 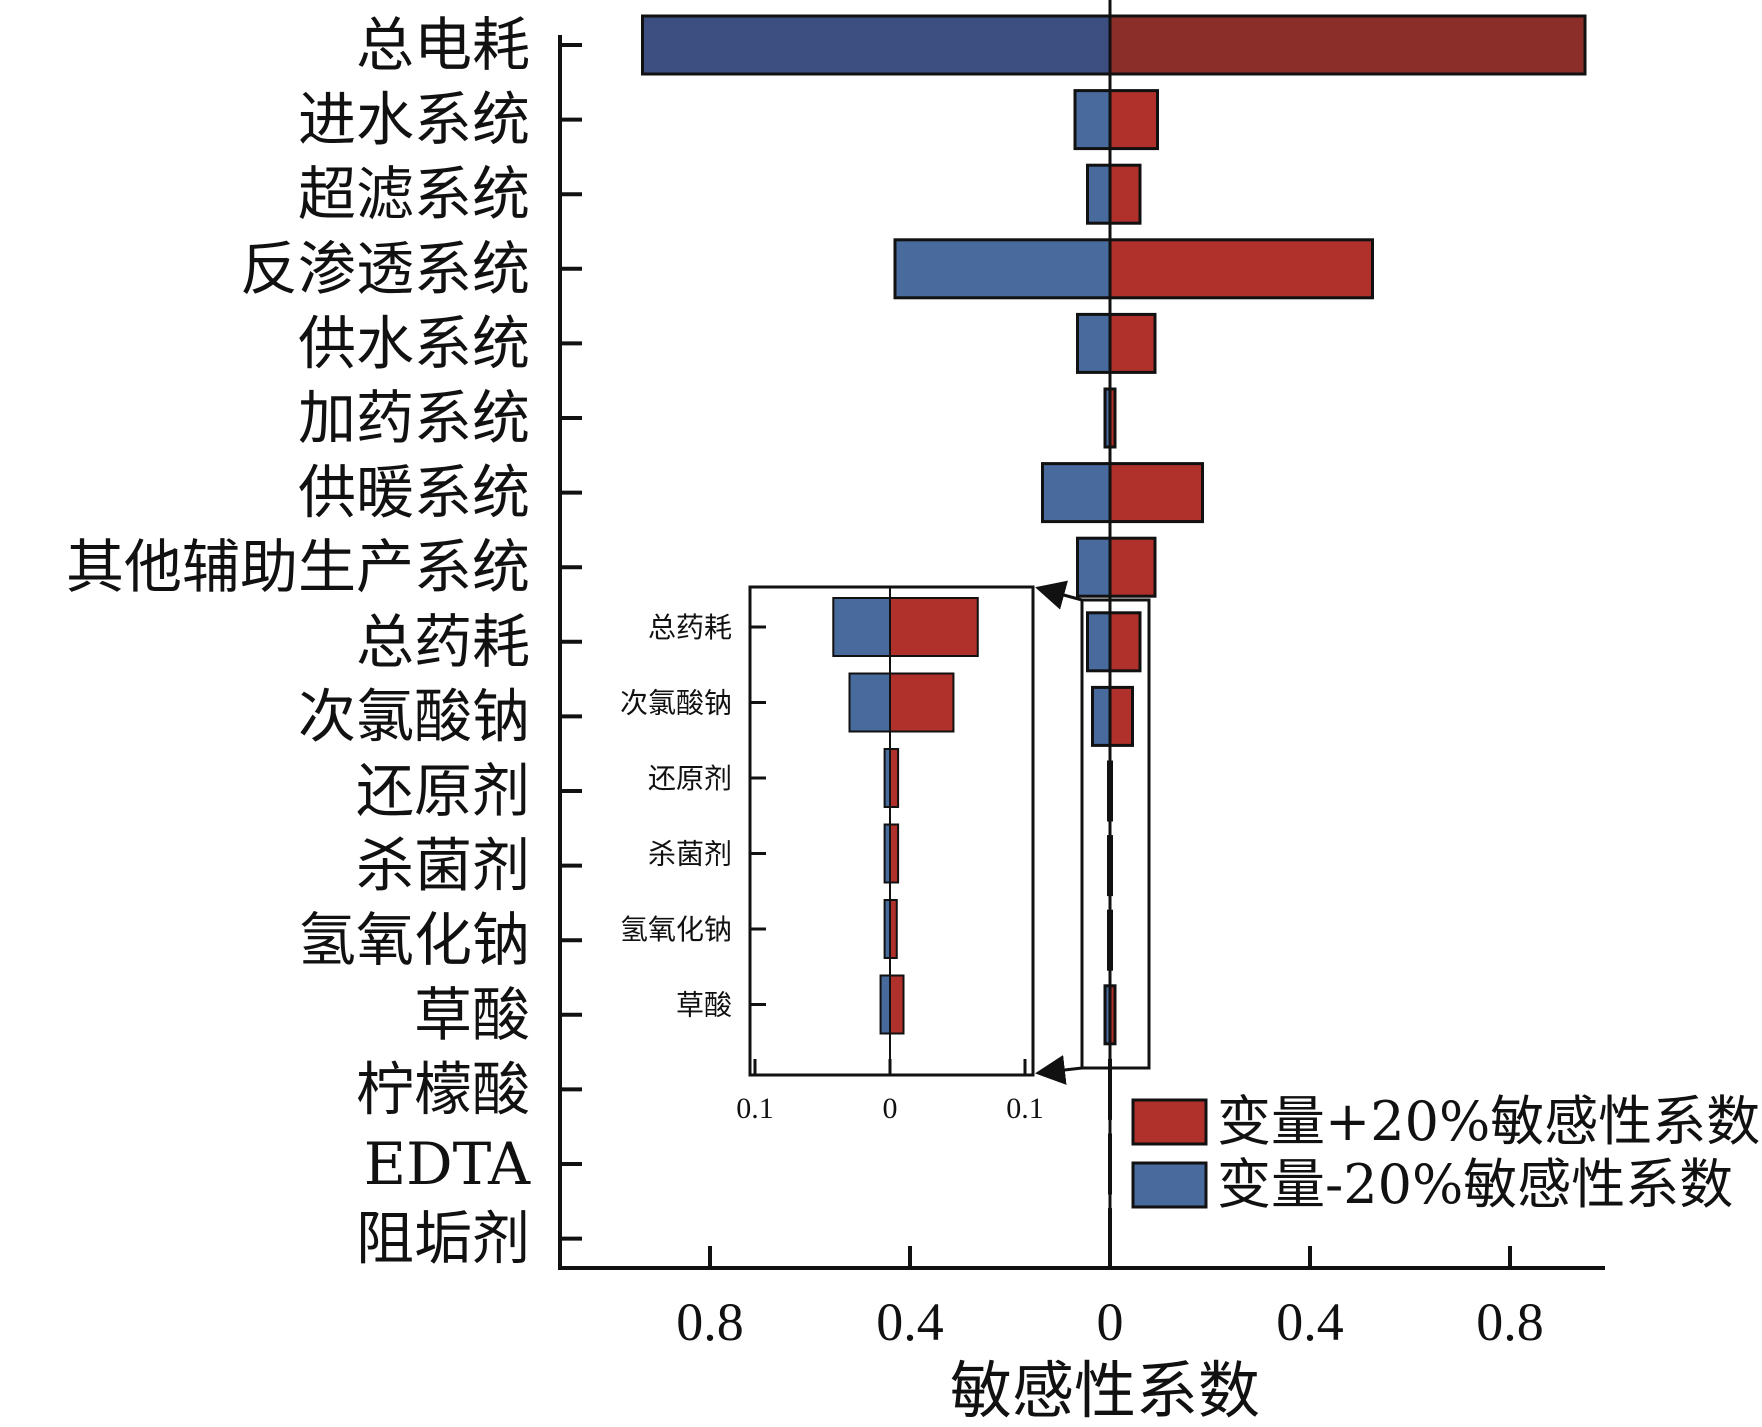 What do you see at coordinates (443, 791) in the screenshot?
I see `category-label: 还原剂` at bounding box center [443, 791].